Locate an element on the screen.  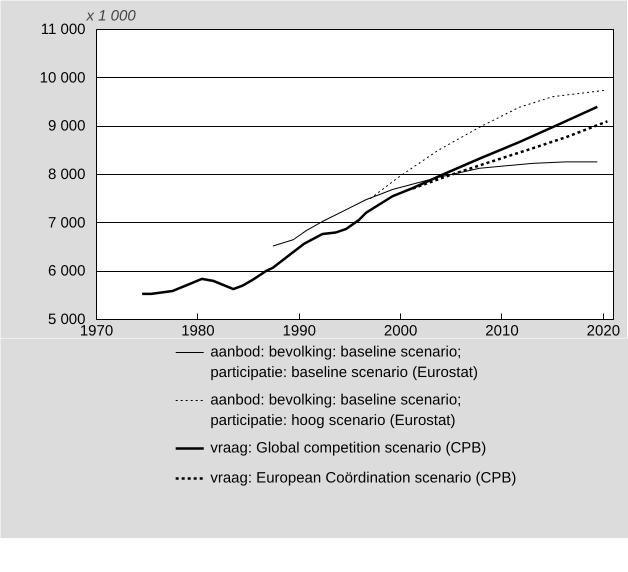
x-tick-label: 2020 is located at coordinates (603, 331).